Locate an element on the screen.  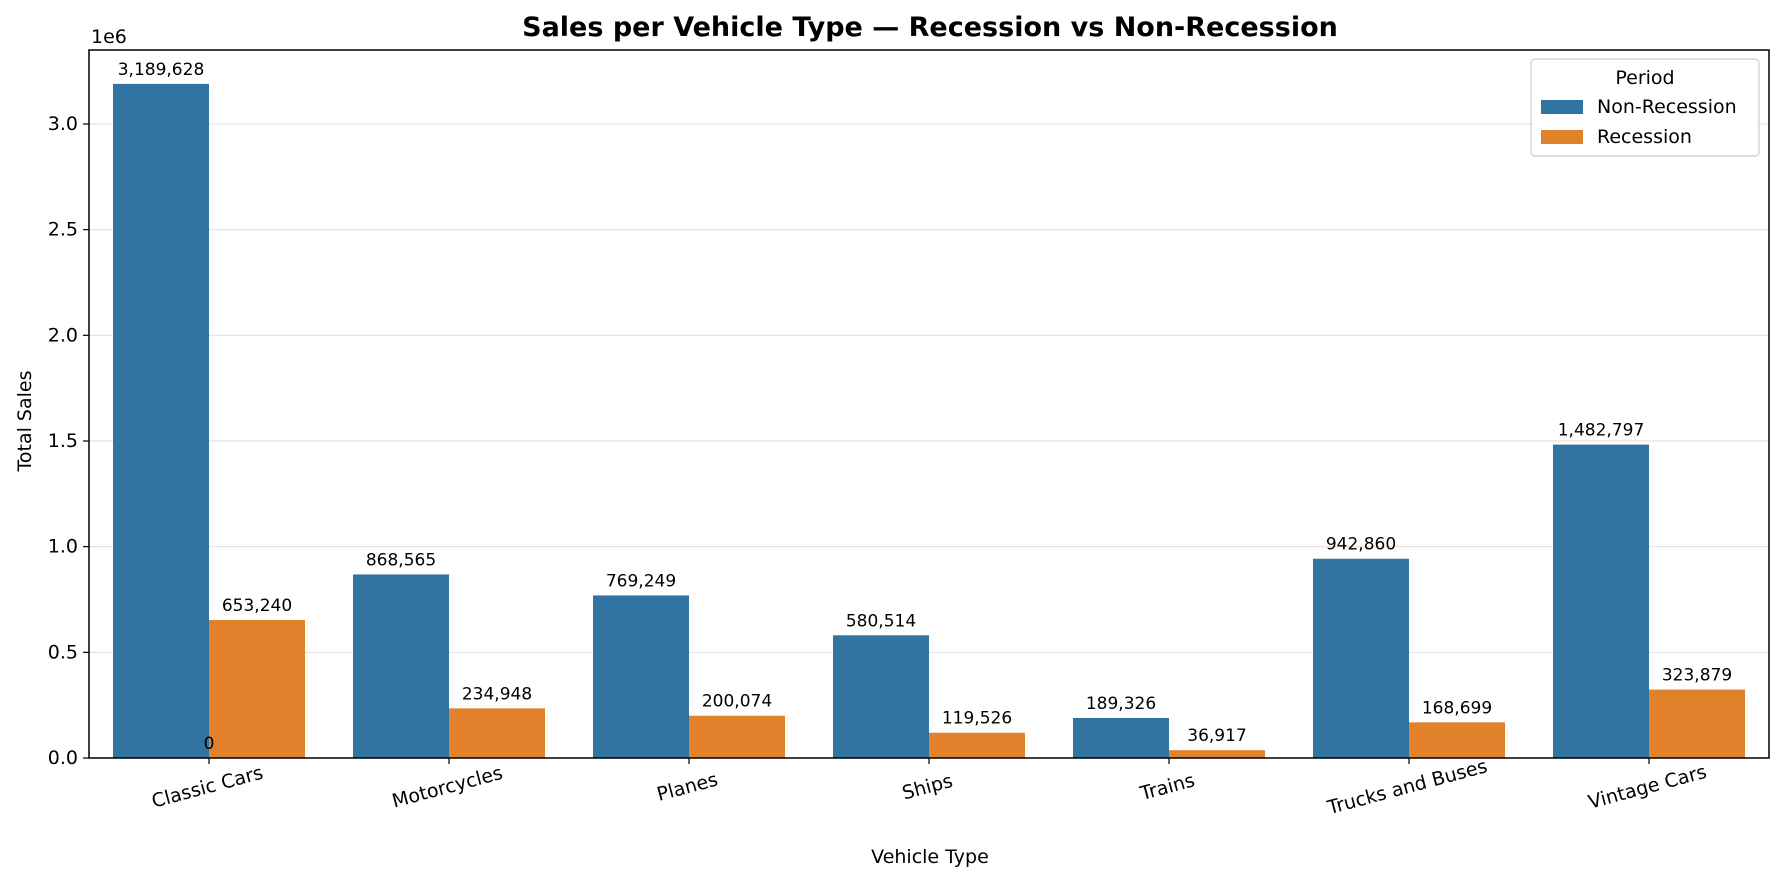
bar-value-label: 653,240 is located at coordinates (257, 606).